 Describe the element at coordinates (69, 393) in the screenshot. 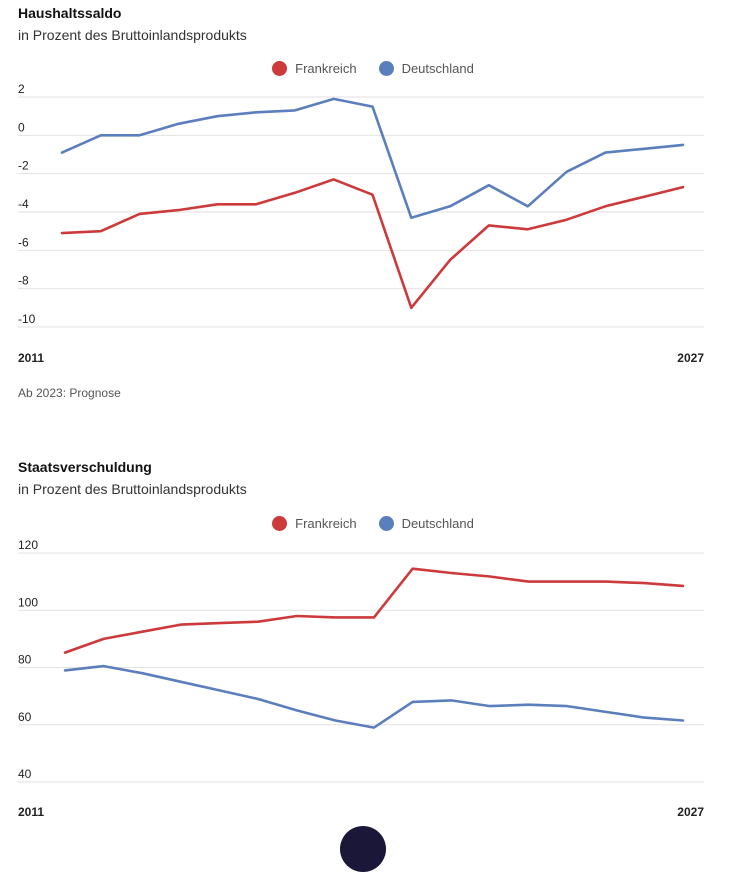

I see `forecast-note: Ab 2023: Prognose` at that location.